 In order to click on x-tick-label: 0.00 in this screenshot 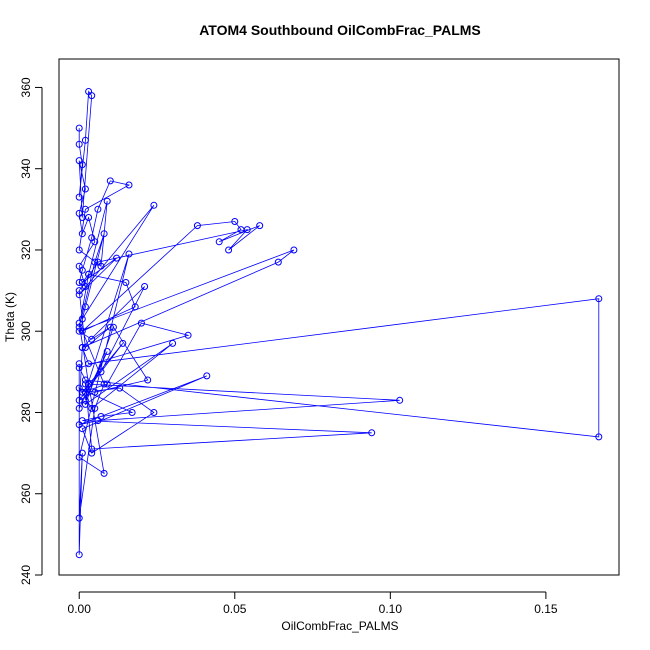, I will do `click(80, 609)`.